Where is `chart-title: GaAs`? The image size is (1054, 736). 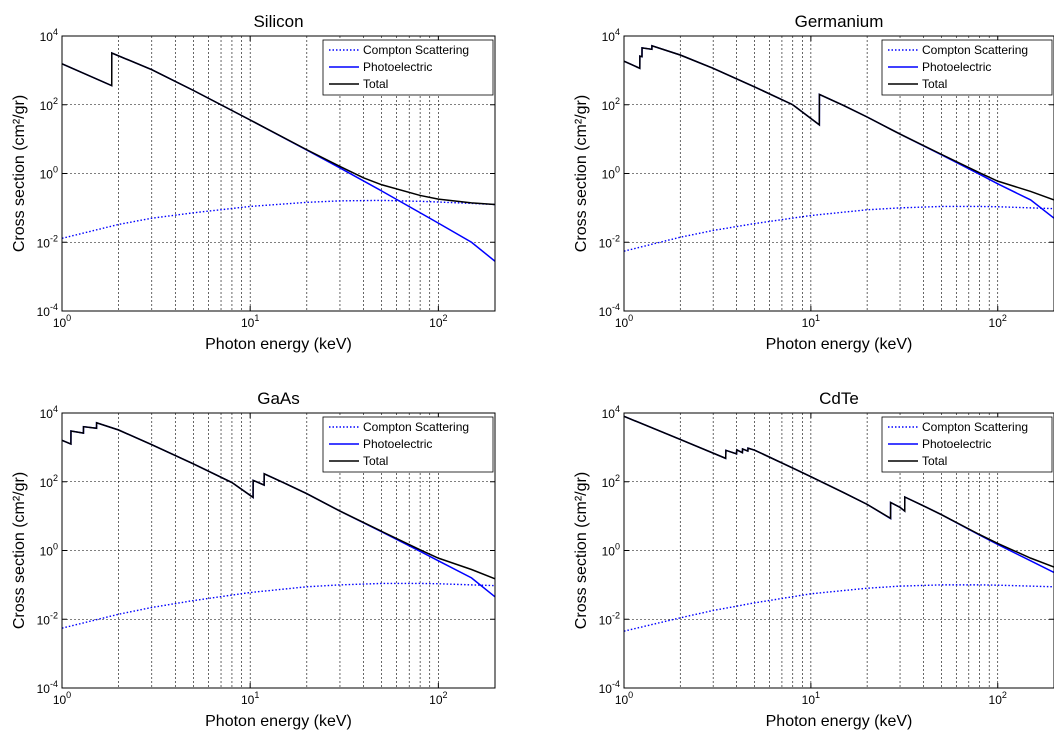 chart-title: GaAs is located at coordinates (278, 398).